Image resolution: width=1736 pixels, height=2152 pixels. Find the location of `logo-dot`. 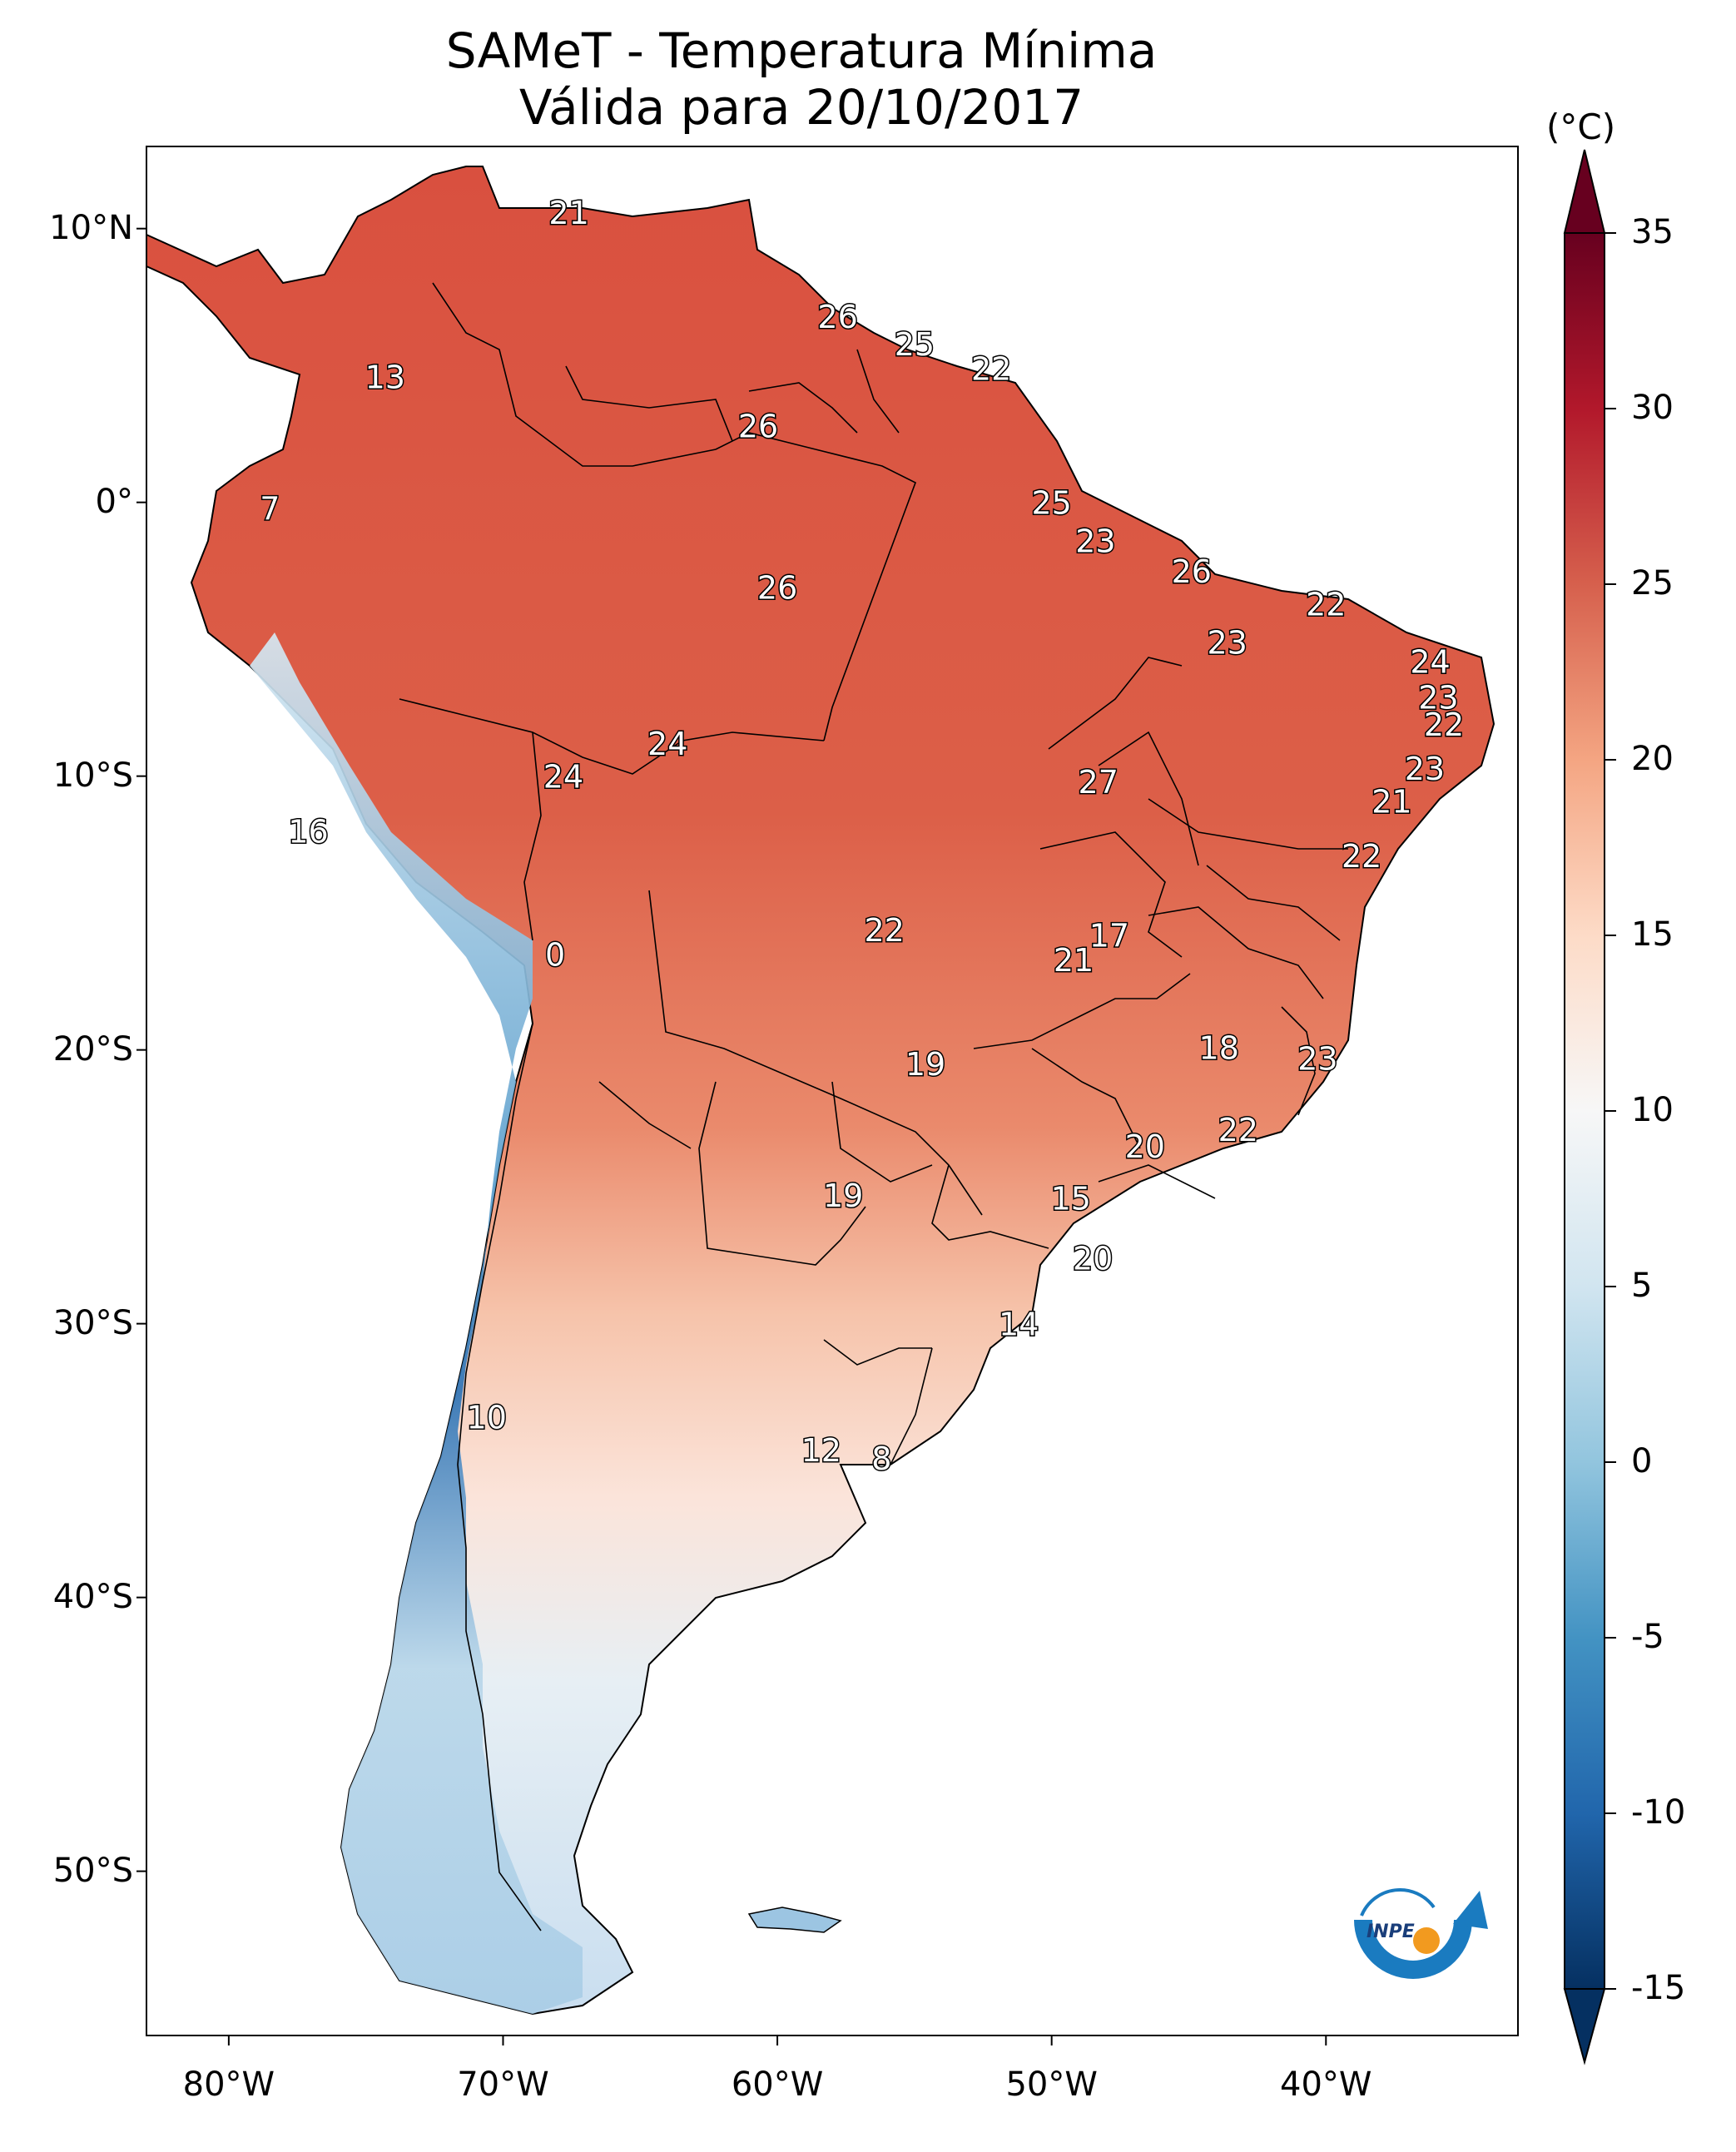

logo-dot is located at coordinates (1426, 1940).